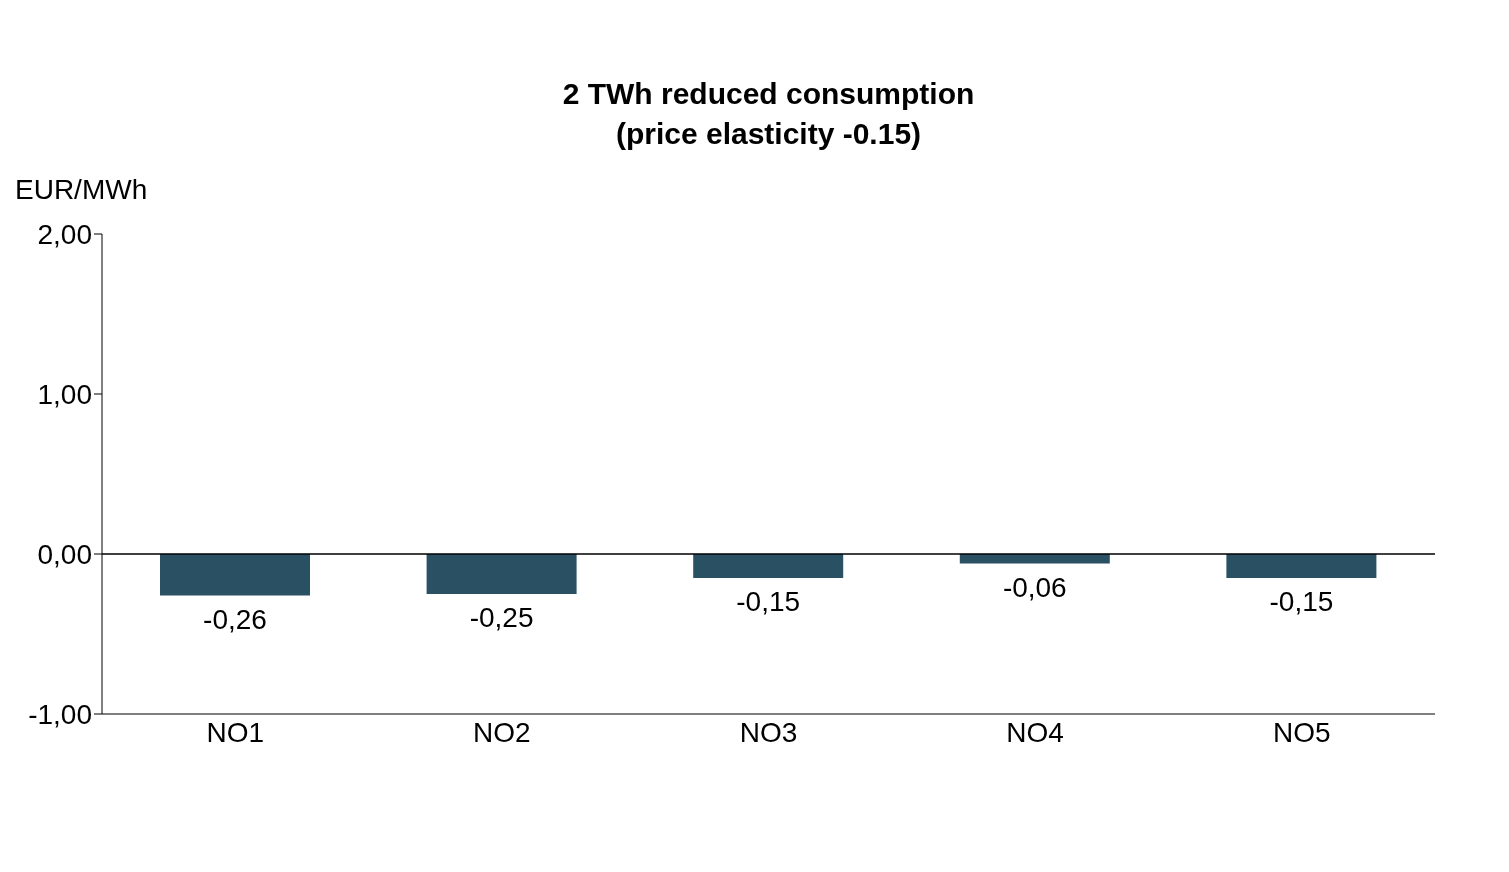  Describe the element at coordinates (64, 234) in the screenshot. I see `y-tick-label: 2,00` at that location.